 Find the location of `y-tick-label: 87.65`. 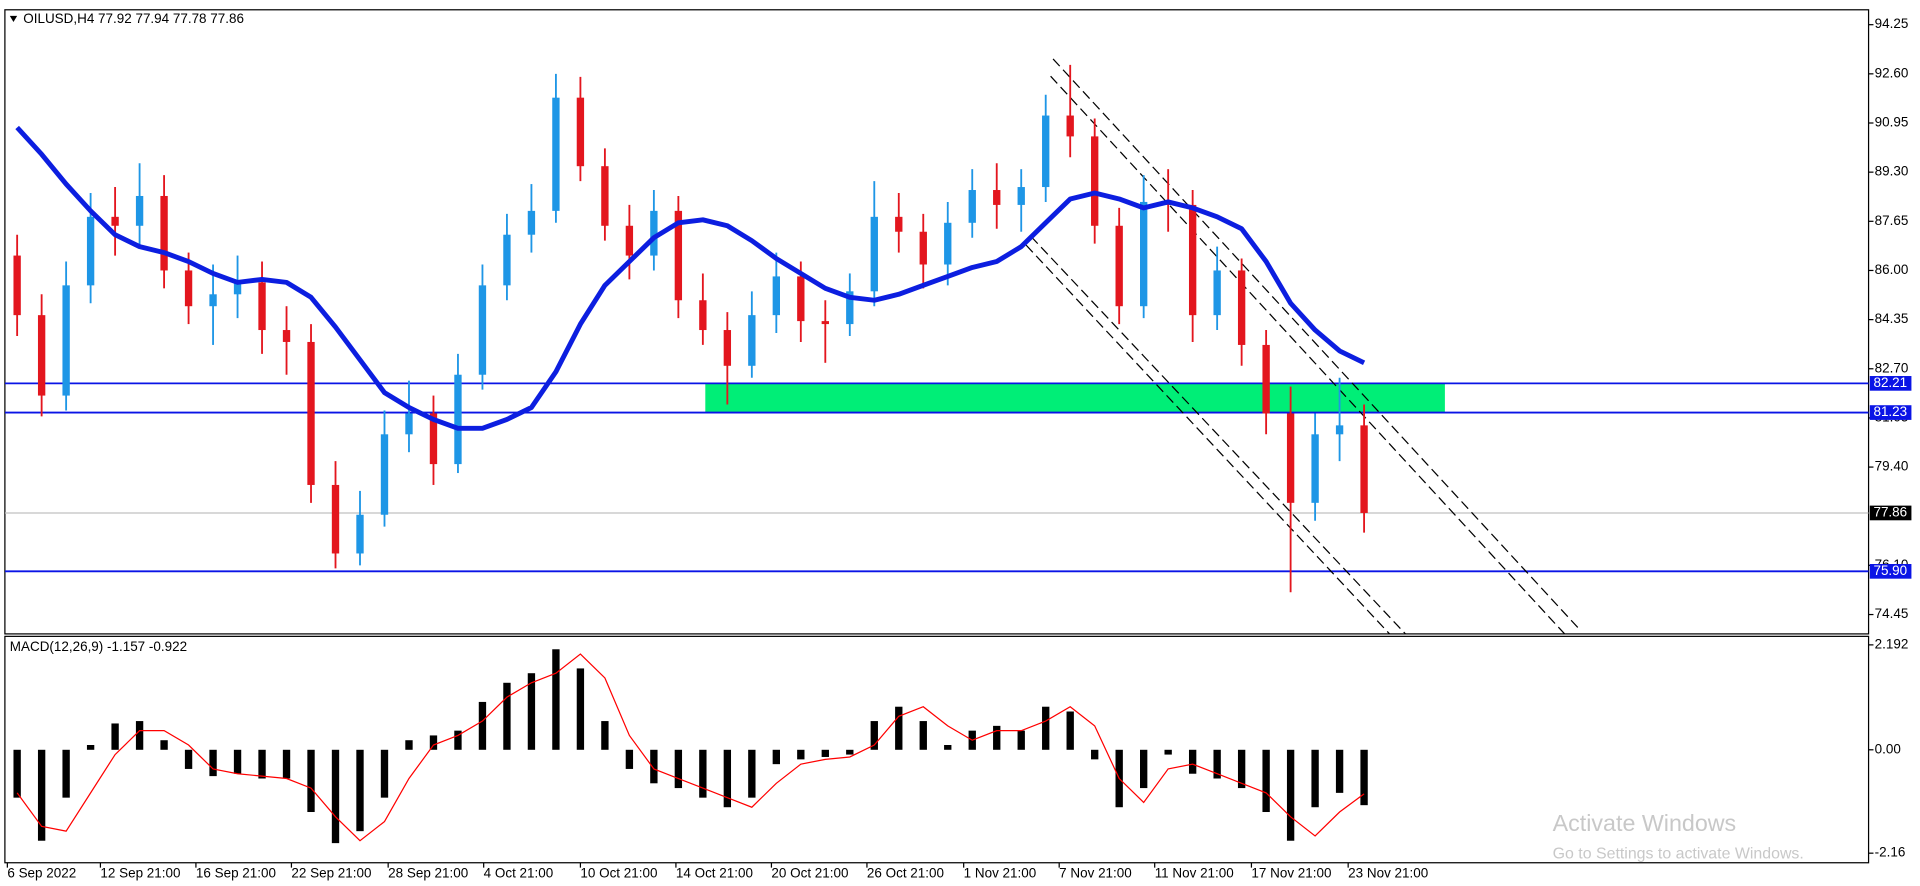

y-tick-label: 87.65 is located at coordinates (1892, 220).